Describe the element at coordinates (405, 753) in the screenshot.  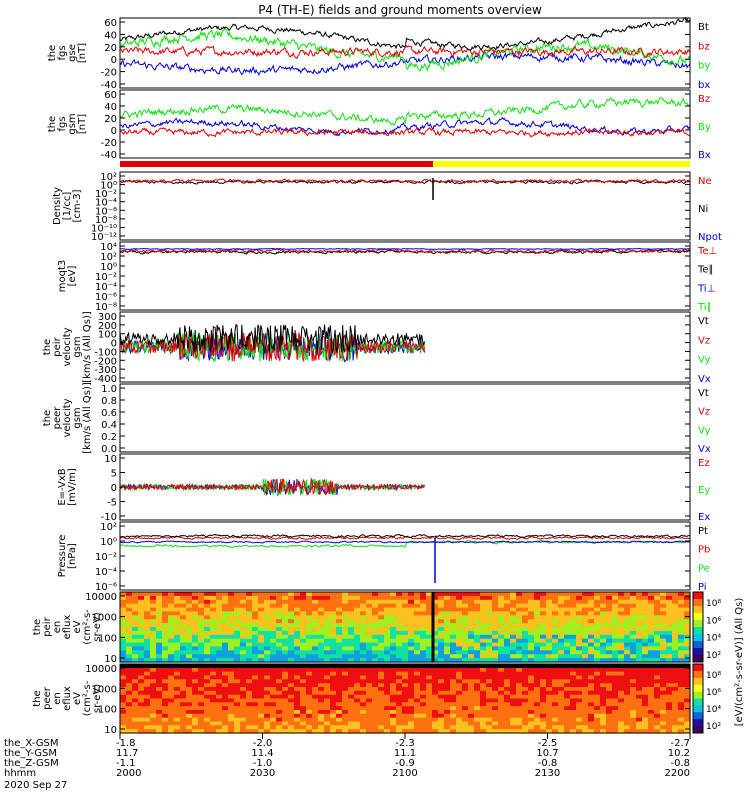
I see `x-value-2-1: 11.1` at that location.